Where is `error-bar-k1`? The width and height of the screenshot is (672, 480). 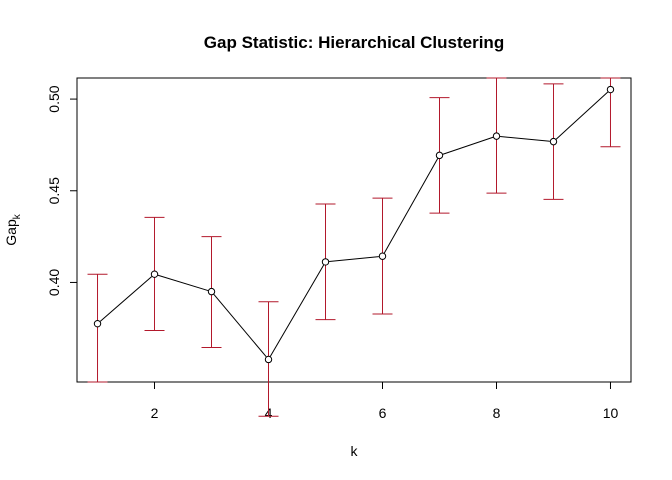
error-bar-k1 is located at coordinates (97, 328).